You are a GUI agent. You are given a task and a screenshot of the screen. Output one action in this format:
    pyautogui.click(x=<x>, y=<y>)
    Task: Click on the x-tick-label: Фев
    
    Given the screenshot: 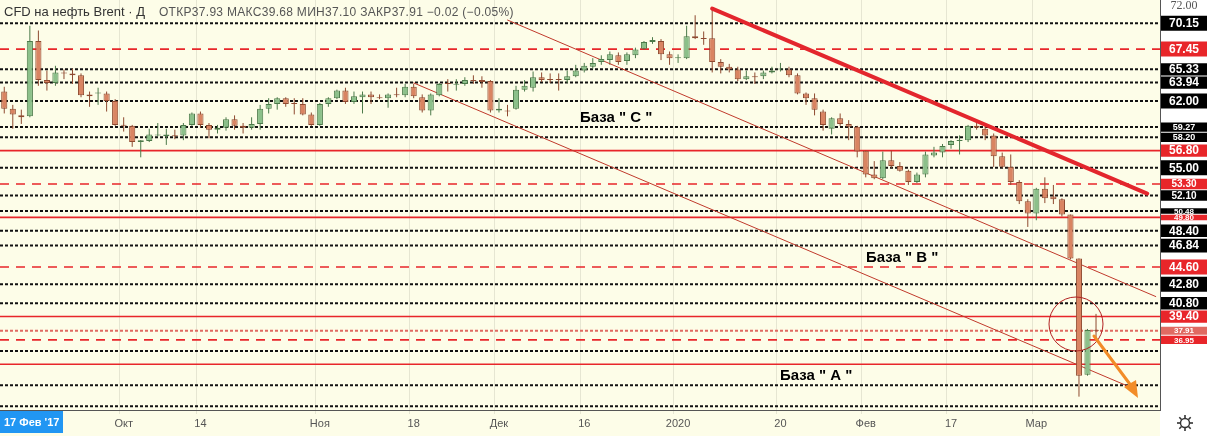 What is the action you would take?
    pyautogui.click(x=866, y=422)
    